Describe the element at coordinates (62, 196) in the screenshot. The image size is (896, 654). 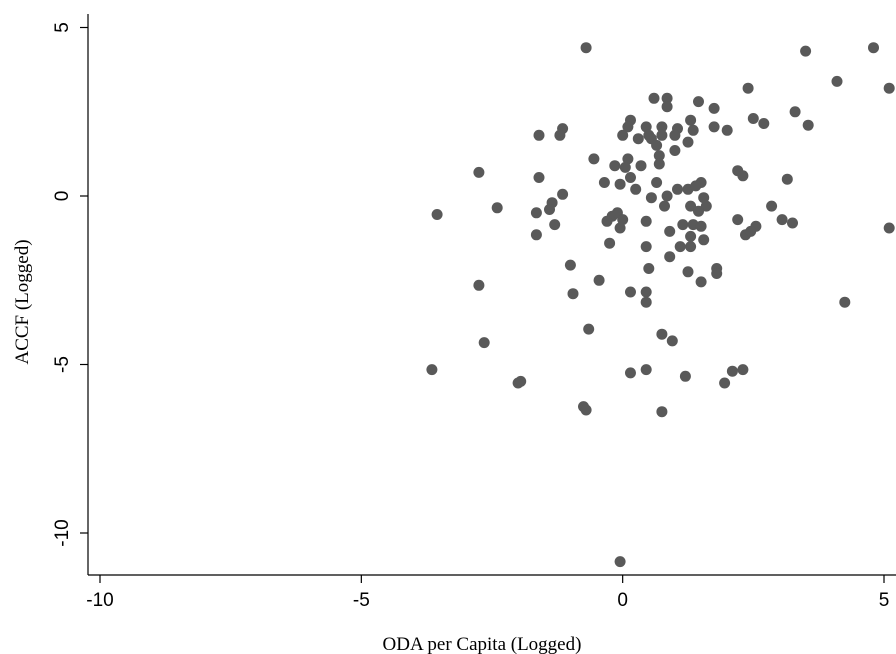
I see `y-tick-label: 0` at that location.